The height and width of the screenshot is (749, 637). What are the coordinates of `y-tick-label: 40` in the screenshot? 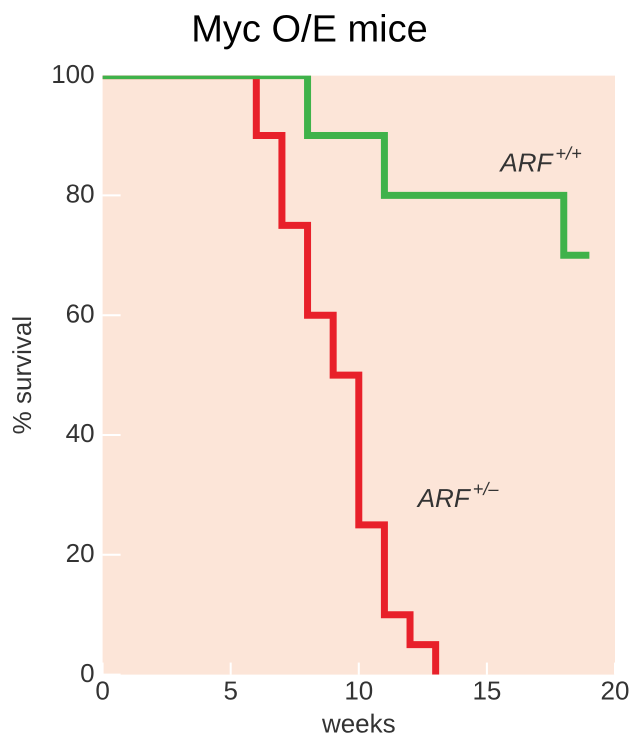 It's located at (80, 433).